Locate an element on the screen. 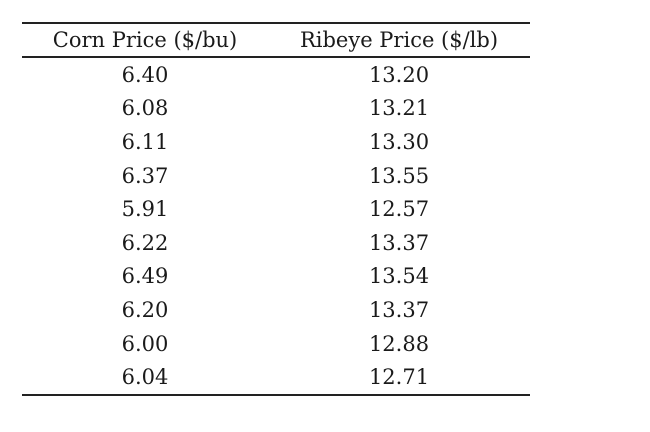 This screenshot has height=432, width=650. corn-price-cell: 6.00 is located at coordinates (145, 343).